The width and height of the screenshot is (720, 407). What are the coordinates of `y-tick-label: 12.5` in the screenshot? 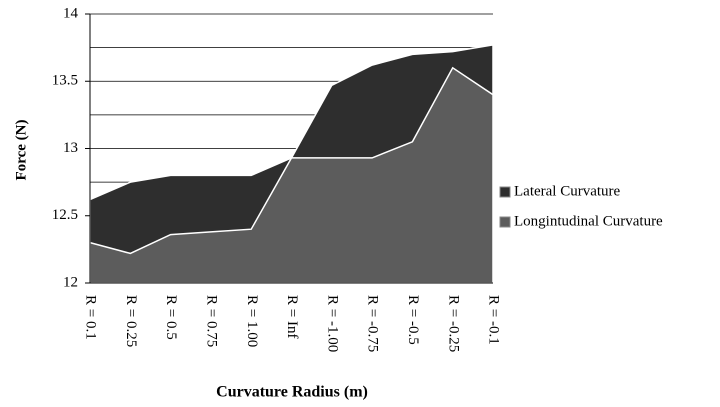 It's located at (65, 215).